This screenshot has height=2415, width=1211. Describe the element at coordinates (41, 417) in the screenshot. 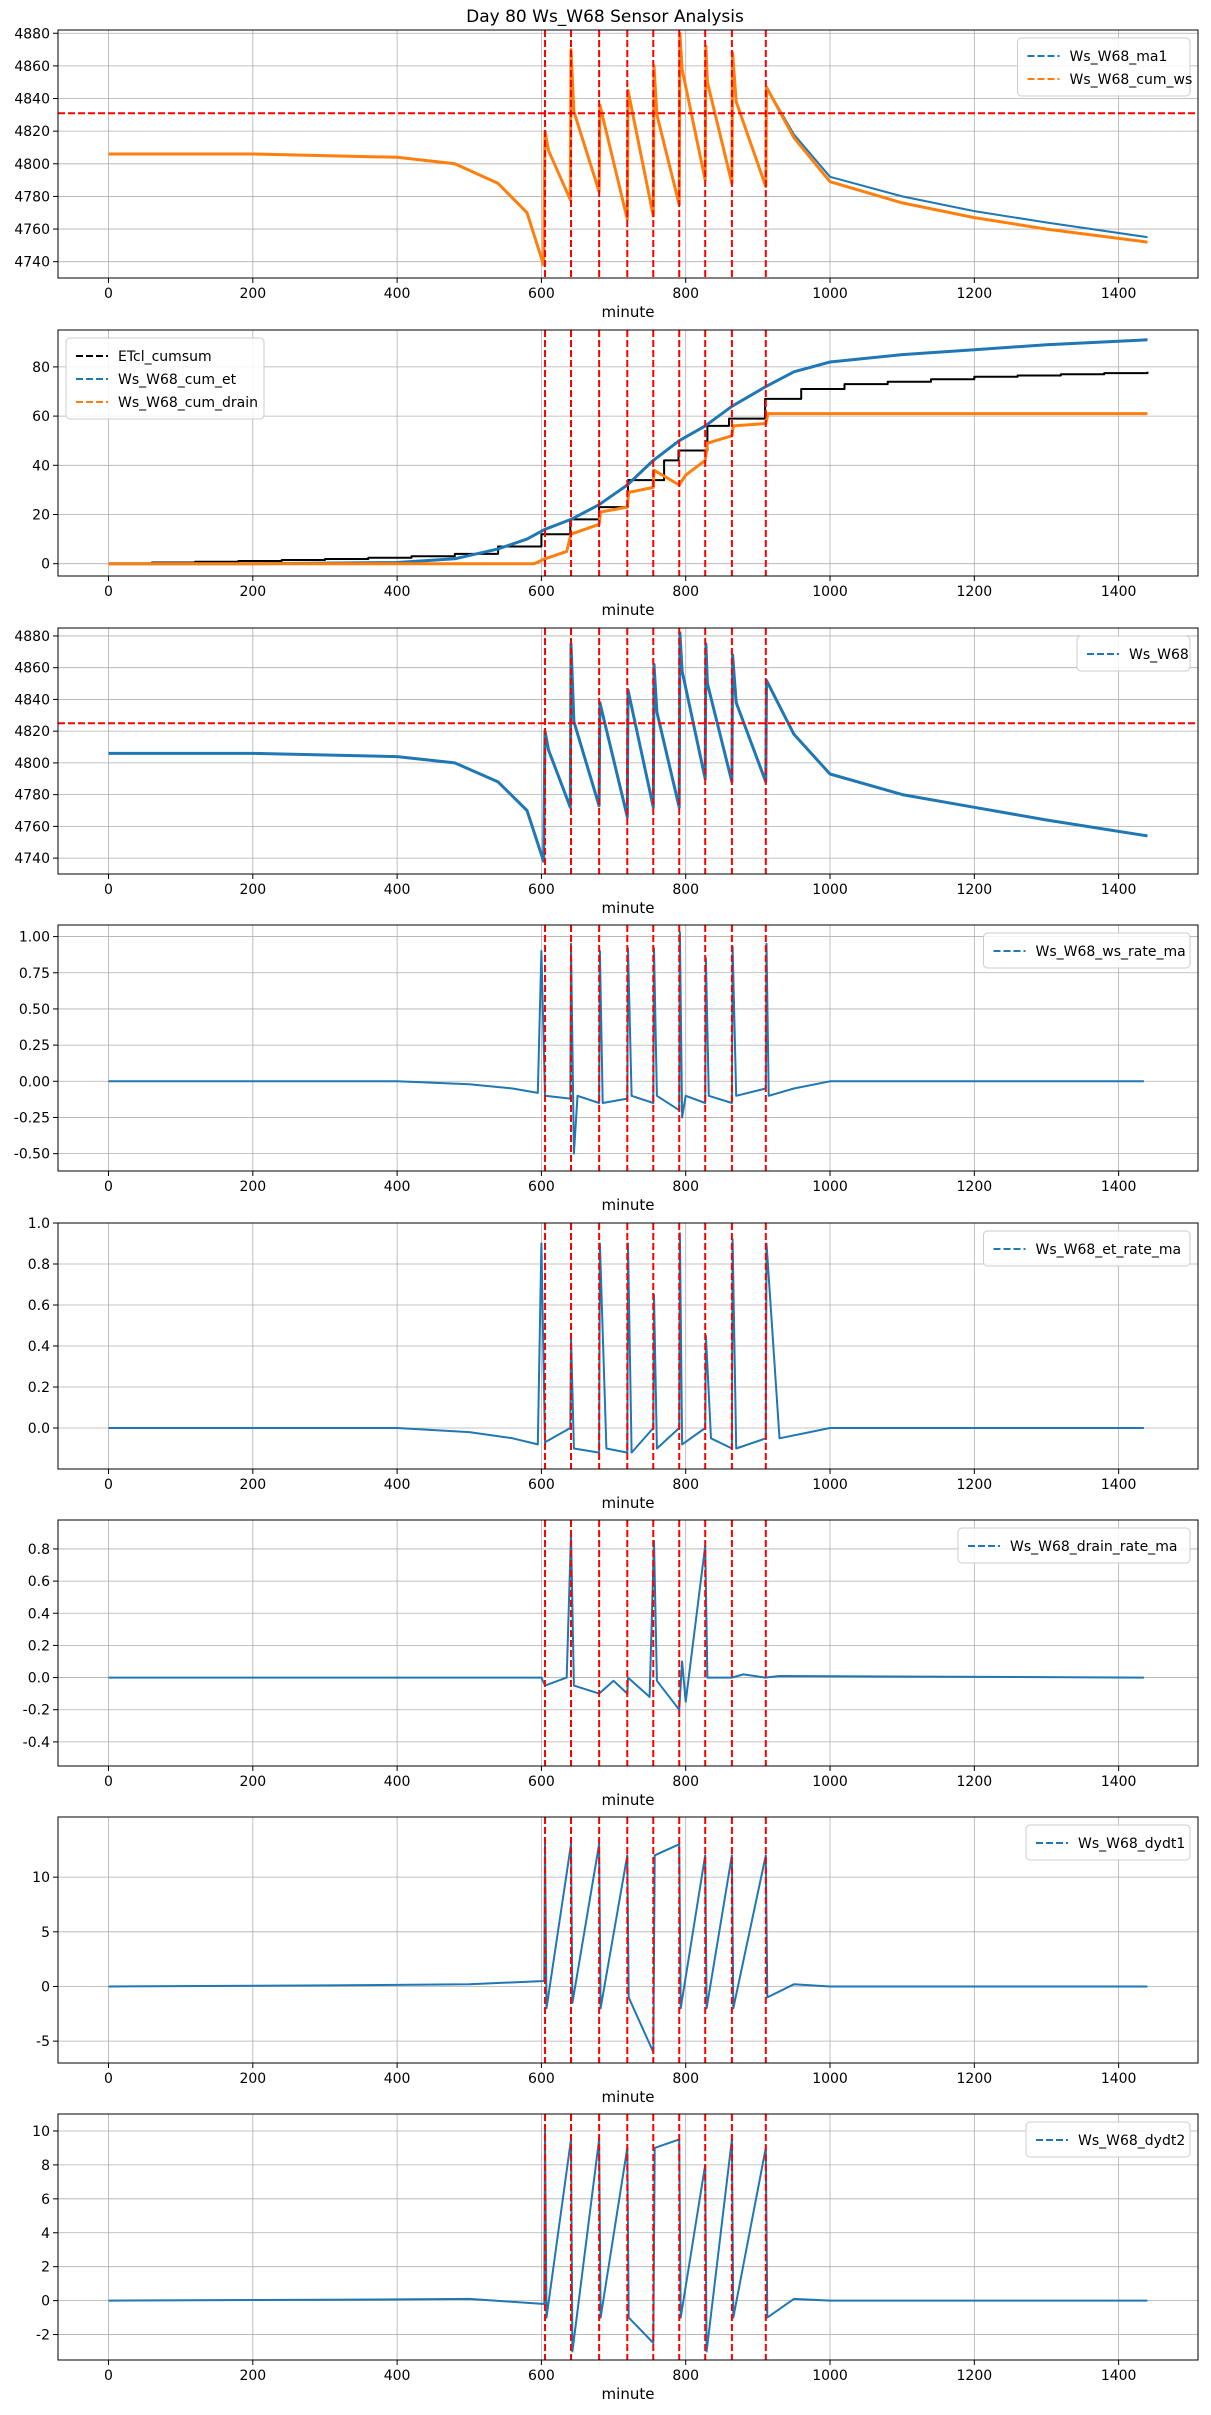

I see `y-tick-label: 60` at that location.